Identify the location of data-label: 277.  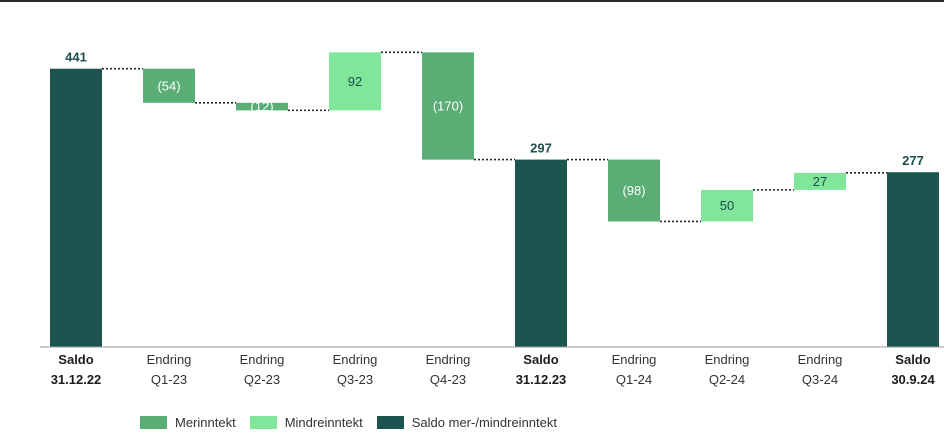
(913, 160).